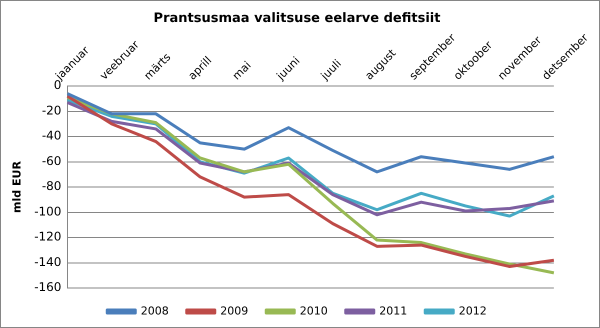  What do you see at coordinates (48, 237) in the screenshot?
I see `y-tick-label: -120` at bounding box center [48, 237].